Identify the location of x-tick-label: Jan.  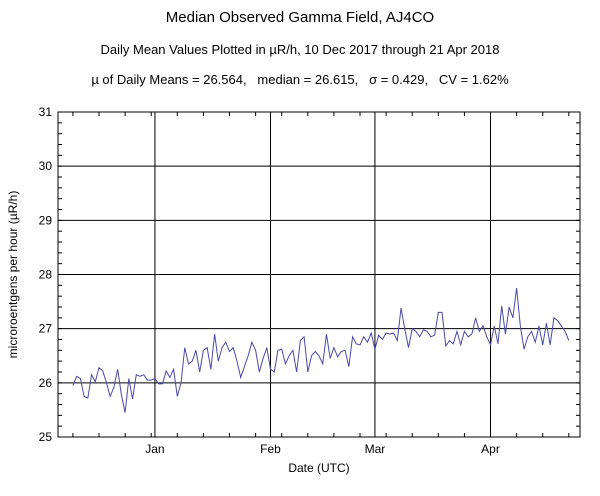
(154, 449).